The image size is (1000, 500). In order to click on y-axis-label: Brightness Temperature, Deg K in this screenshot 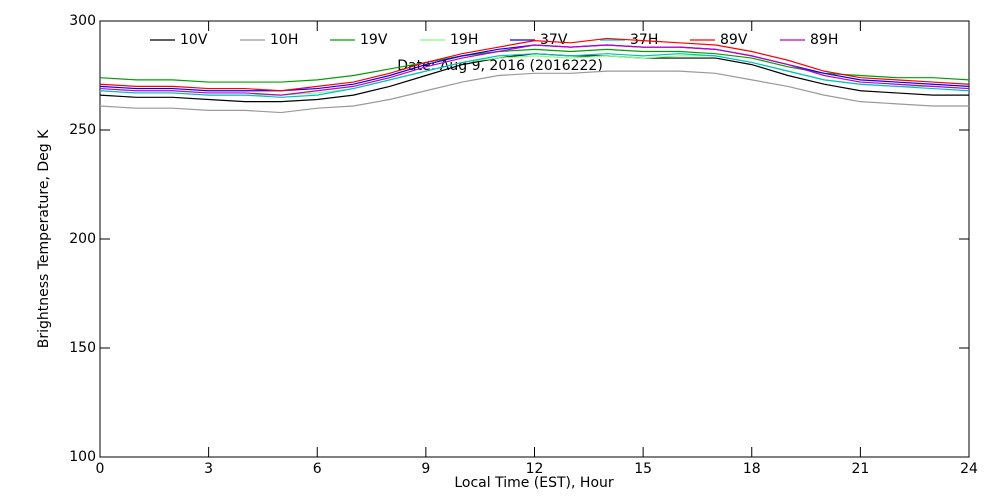, I will do `click(44, 238)`.